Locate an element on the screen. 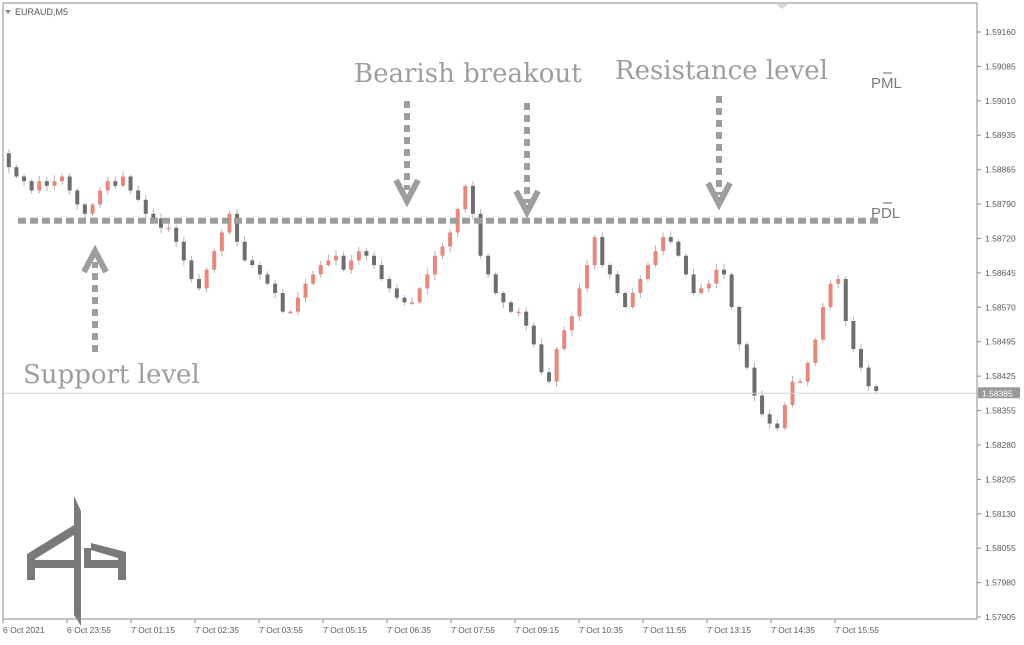  price-tick-label: 1.58425 is located at coordinates (1000, 376).